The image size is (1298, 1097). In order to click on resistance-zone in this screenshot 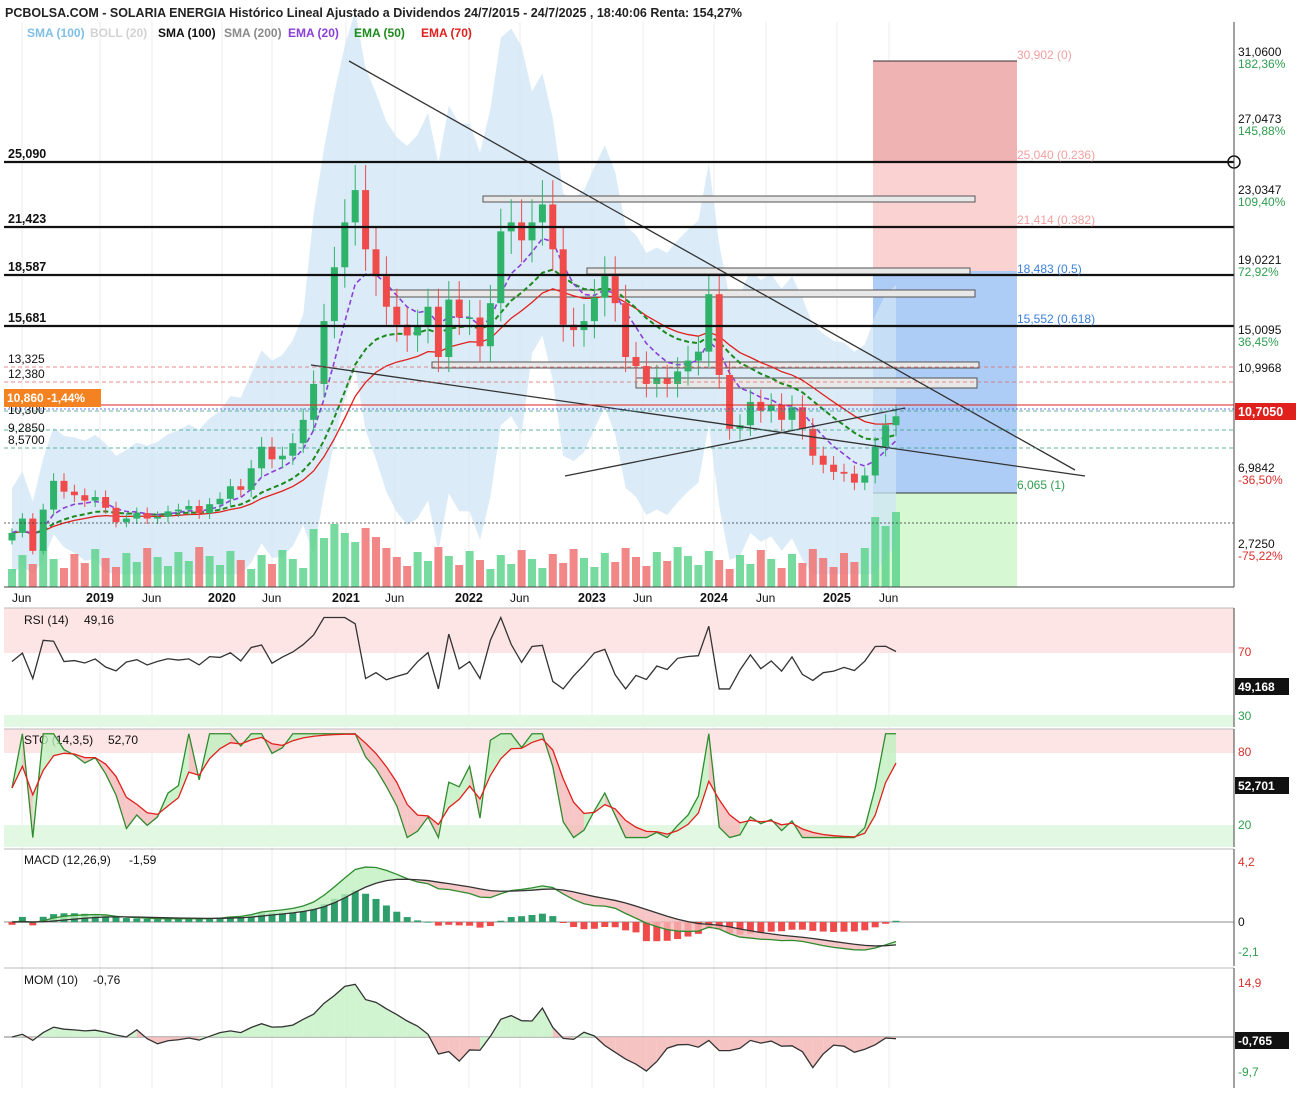, I will do `click(729, 199)`.